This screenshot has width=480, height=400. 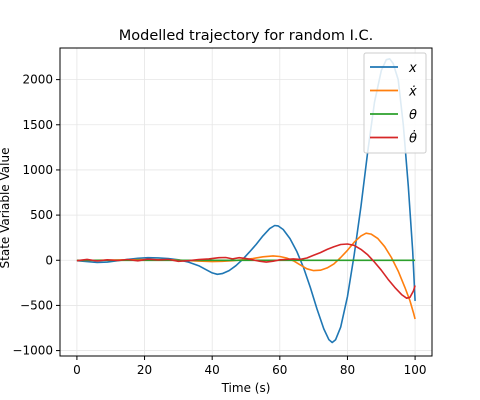 I want to click on legend: xẋθ θ̇, so click(x=395, y=103).